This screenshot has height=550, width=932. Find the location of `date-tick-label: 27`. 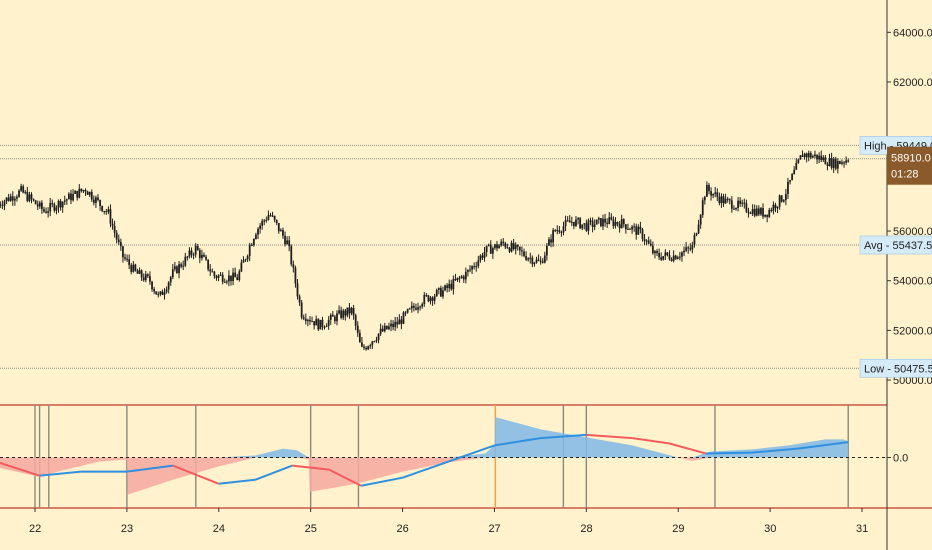

date-tick-label: 27 is located at coordinates (494, 529).